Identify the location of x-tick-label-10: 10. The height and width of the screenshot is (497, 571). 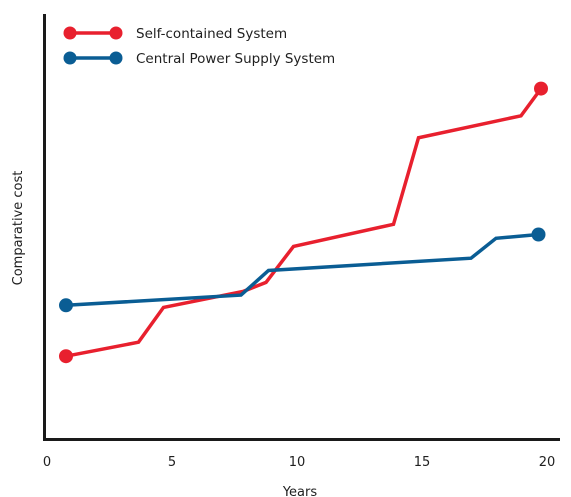
(297, 462).